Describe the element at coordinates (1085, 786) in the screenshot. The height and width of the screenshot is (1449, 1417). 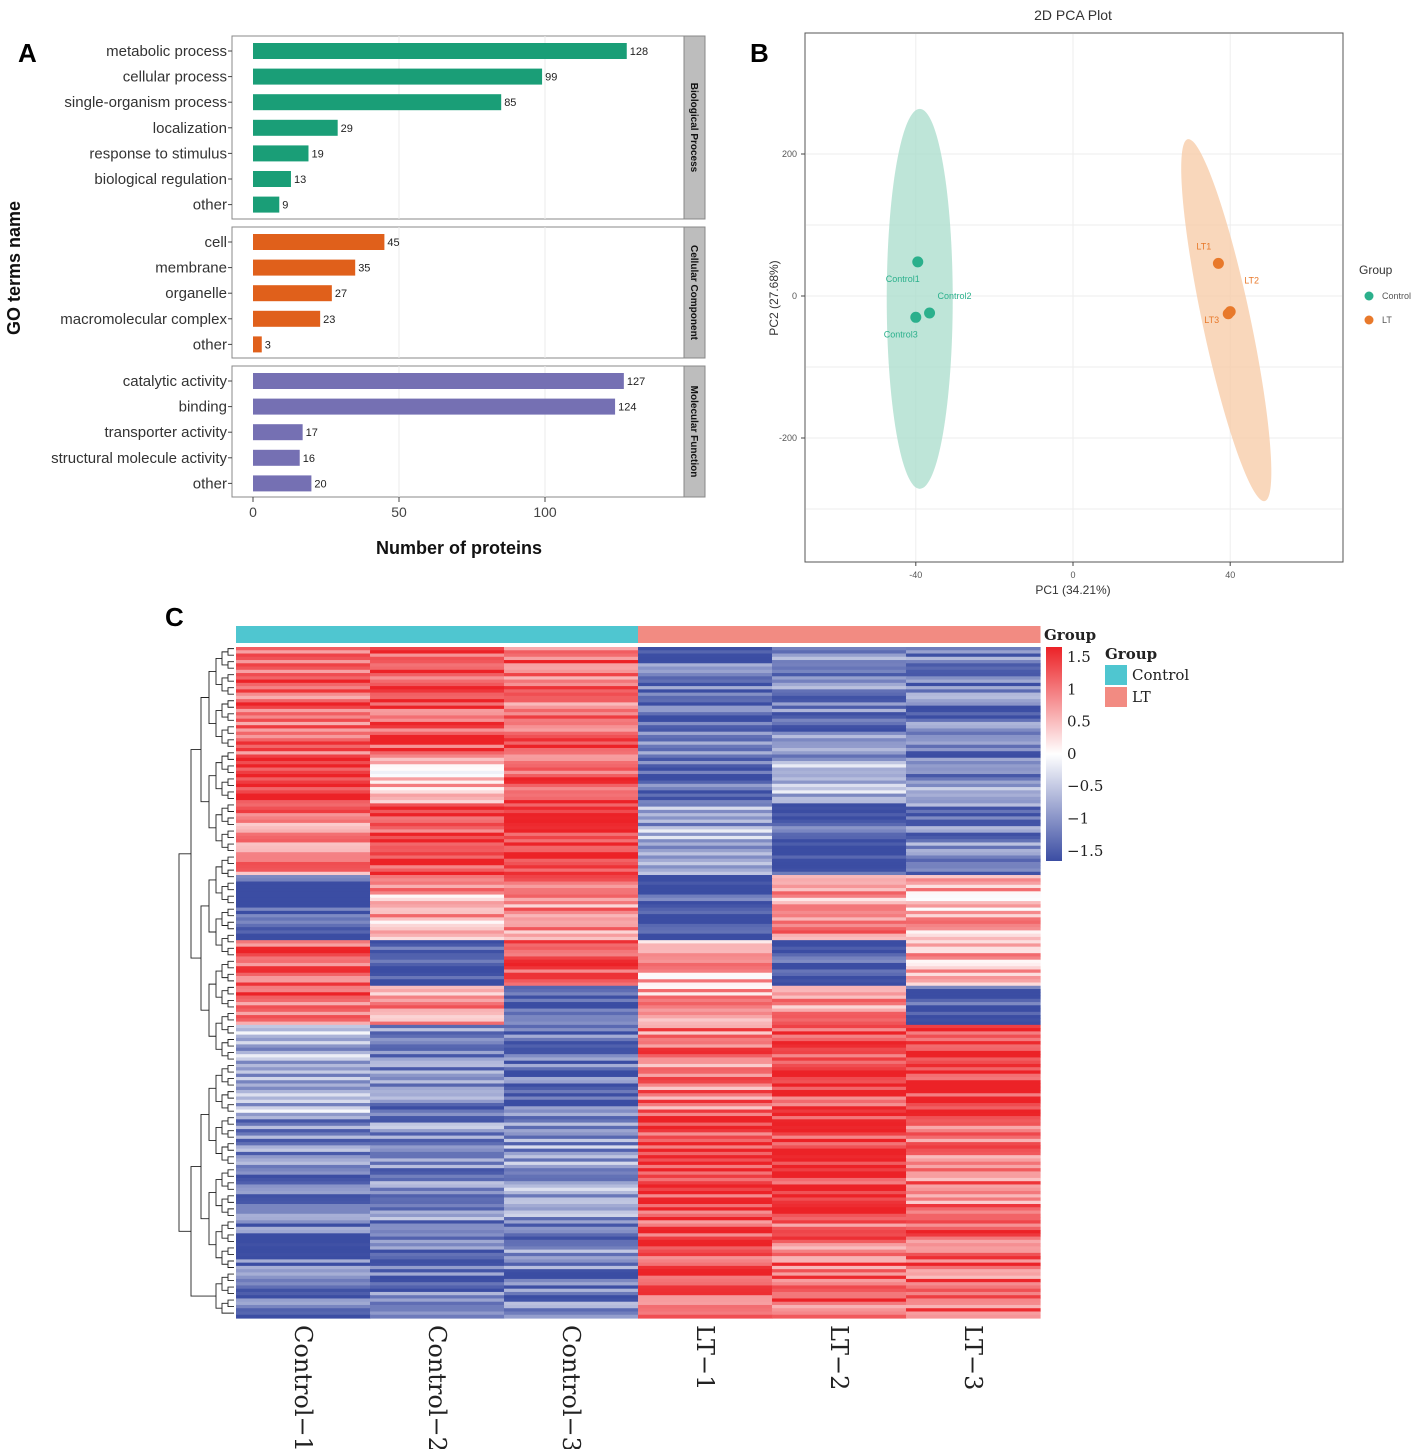
I see `colorbar-tick-label: −0.5` at that location.